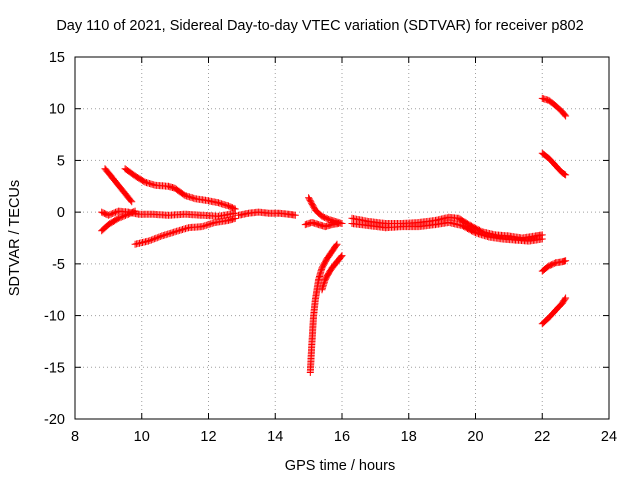 The height and width of the screenshot is (480, 640). I want to click on y-tick-label: 15, so click(57, 58).